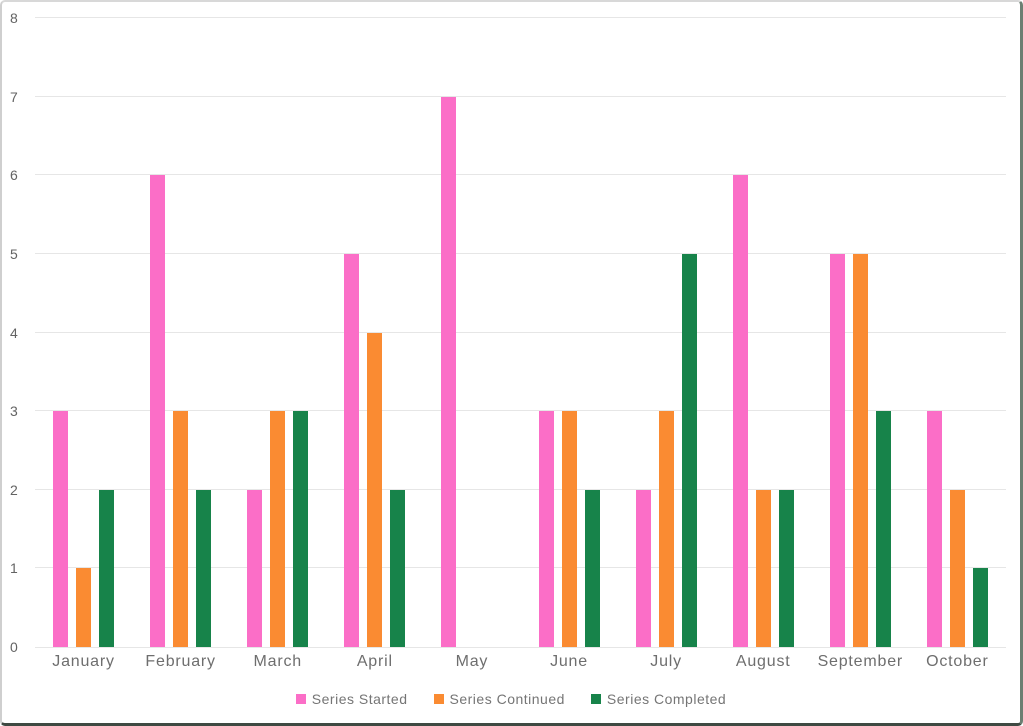 This screenshot has width=1023, height=726. I want to click on legend-label: Series Started, so click(359, 699).